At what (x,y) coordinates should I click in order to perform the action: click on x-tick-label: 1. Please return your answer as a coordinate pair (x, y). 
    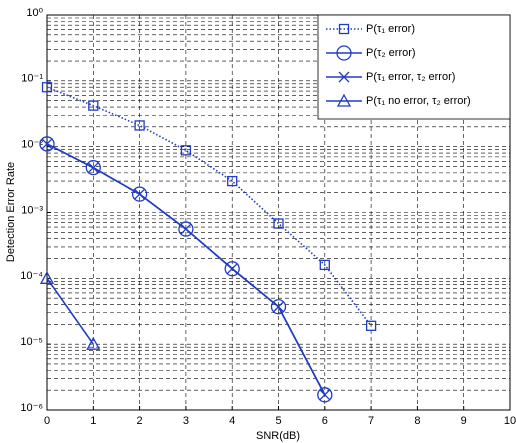
    Looking at the image, I should click on (93, 421).